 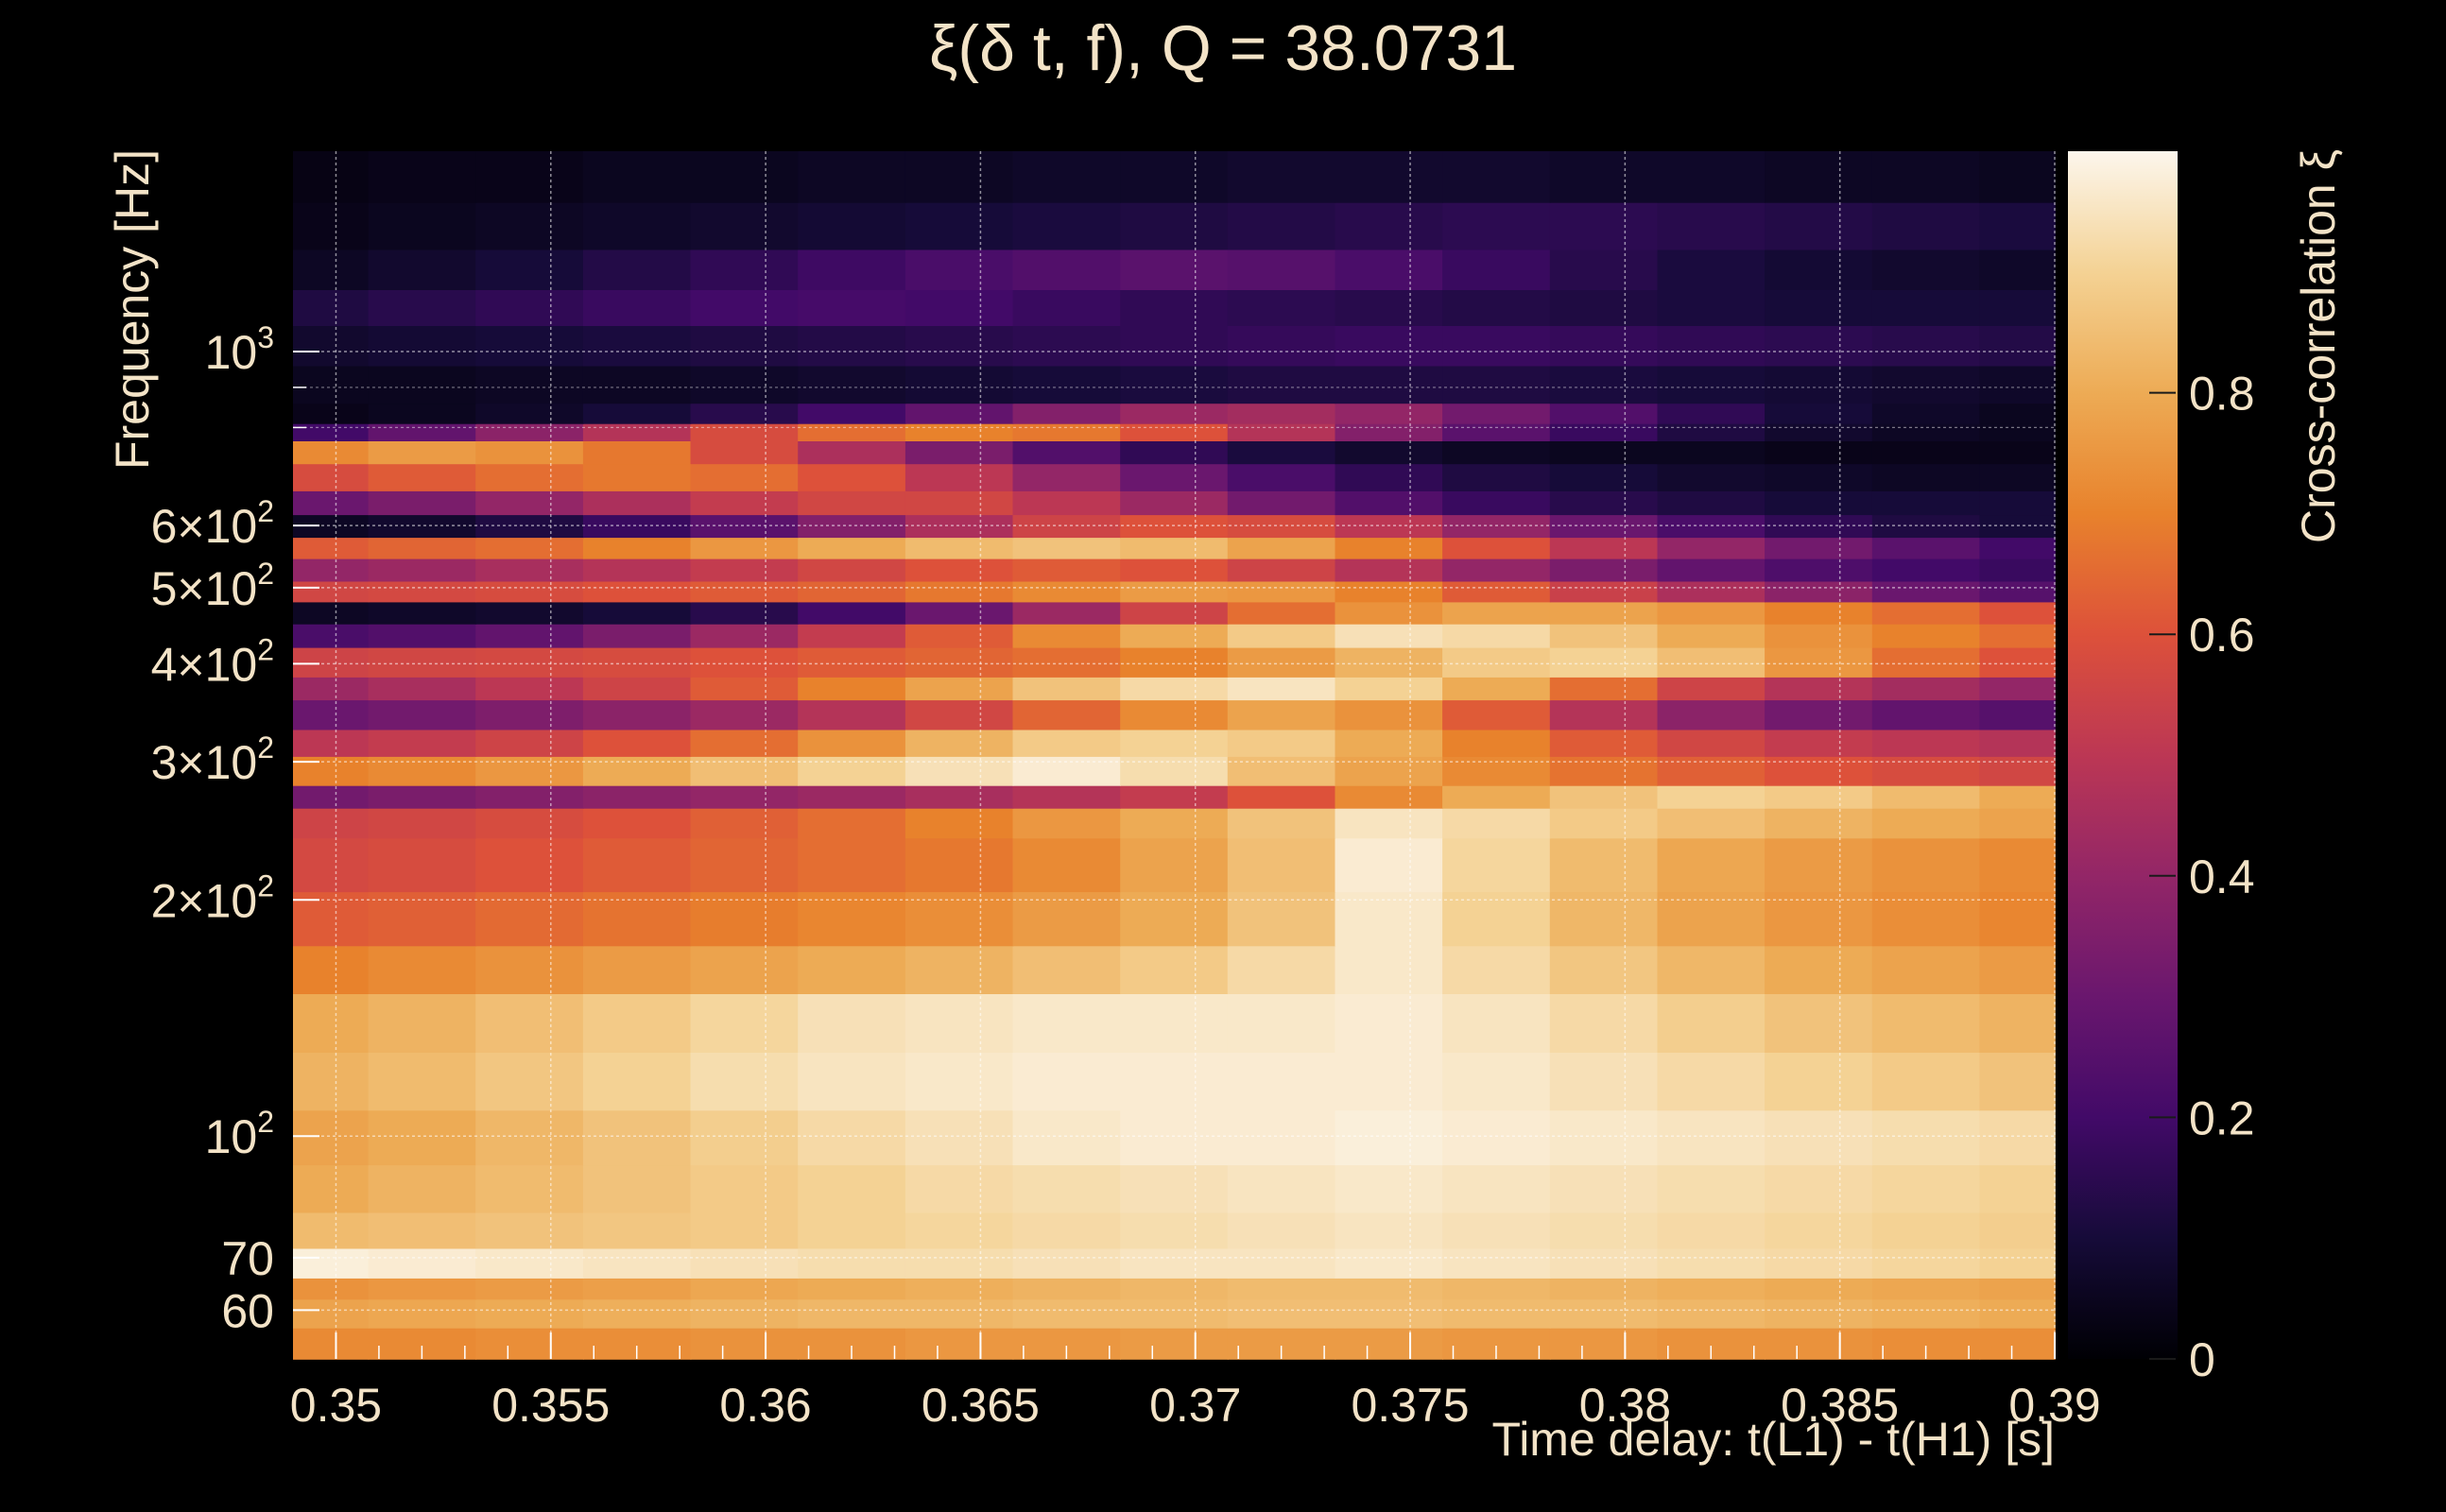 What do you see at coordinates (550, 1405) in the screenshot?
I see `x-tick-label: 0.355` at bounding box center [550, 1405].